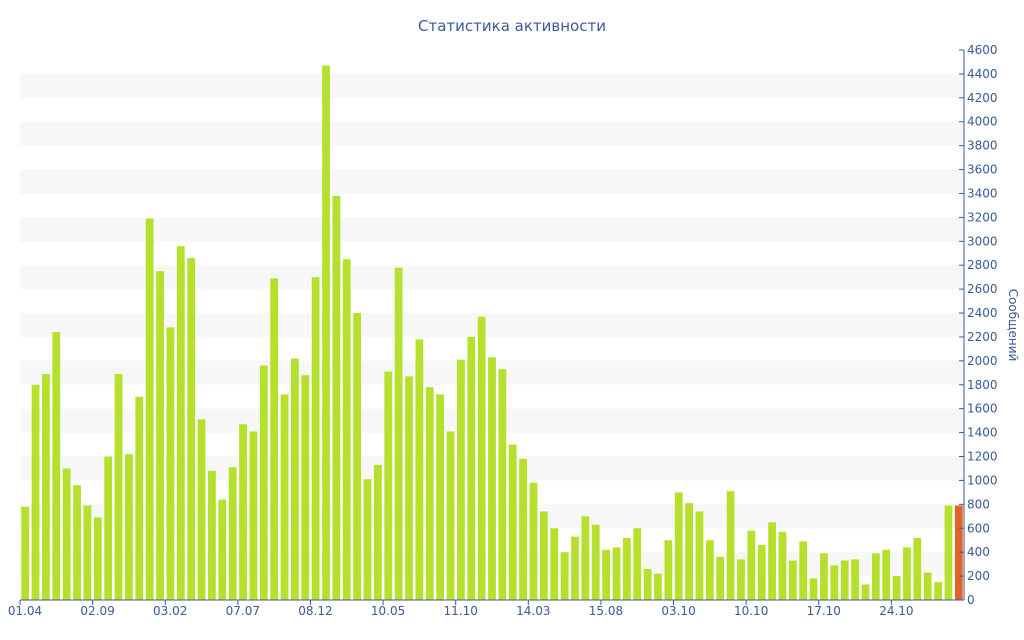  Describe the element at coordinates (982, 98) in the screenshot. I see `y-tick-label: 4200` at that location.